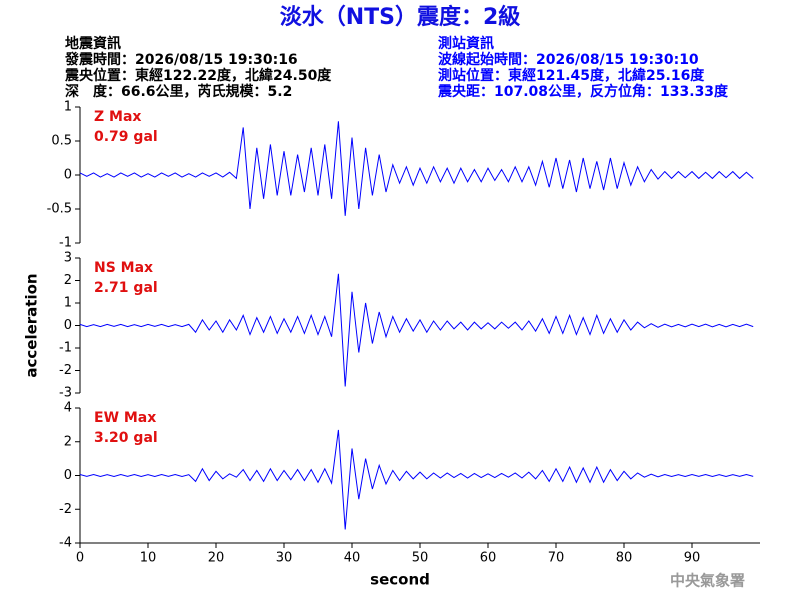  What do you see at coordinates (352, 558) in the screenshot?
I see `x-tick-label: 40` at bounding box center [352, 558].